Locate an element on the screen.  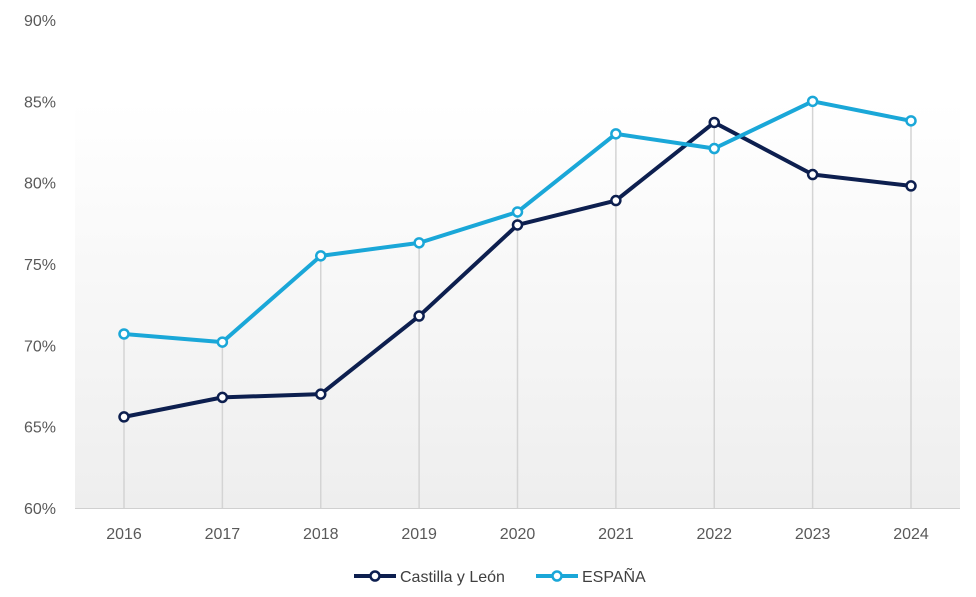
legend-label: ESPAÑA is located at coordinates (614, 576).